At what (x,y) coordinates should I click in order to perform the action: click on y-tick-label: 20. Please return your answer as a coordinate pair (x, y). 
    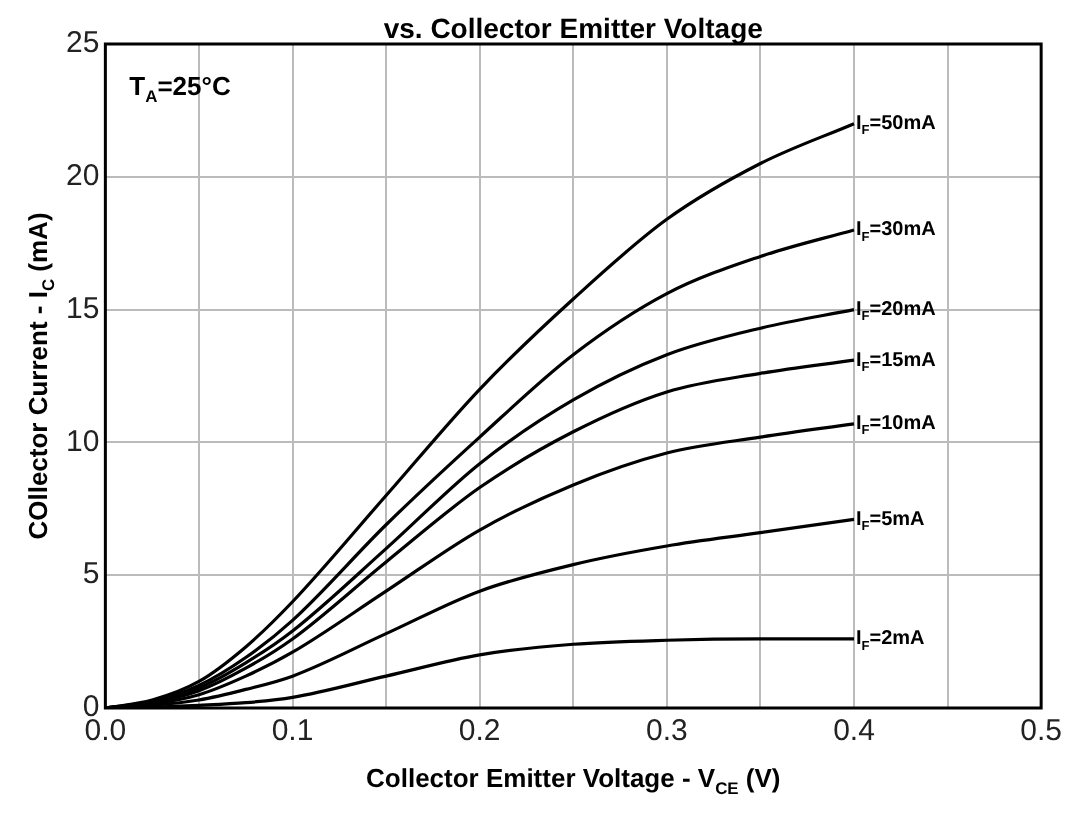
    Looking at the image, I should click on (82, 176).